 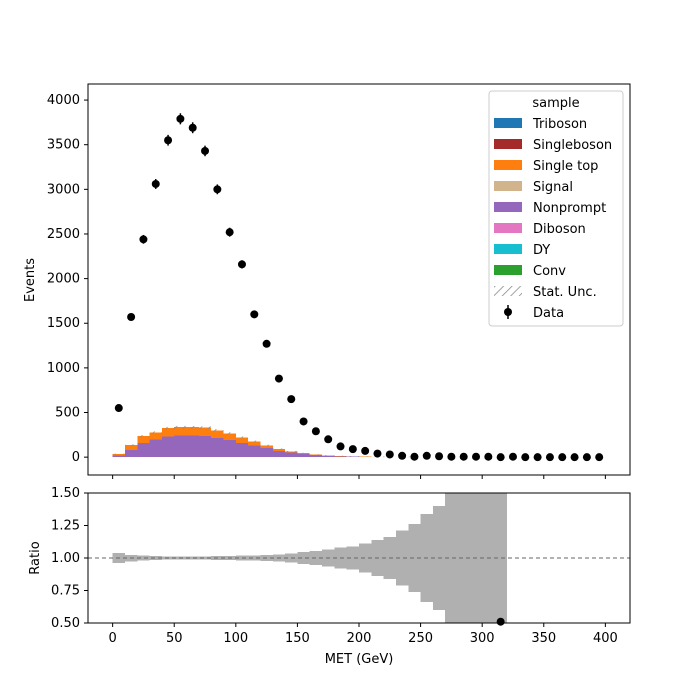 What do you see at coordinates (76, 457) in the screenshot?
I see `y-tick-label: 0` at bounding box center [76, 457].